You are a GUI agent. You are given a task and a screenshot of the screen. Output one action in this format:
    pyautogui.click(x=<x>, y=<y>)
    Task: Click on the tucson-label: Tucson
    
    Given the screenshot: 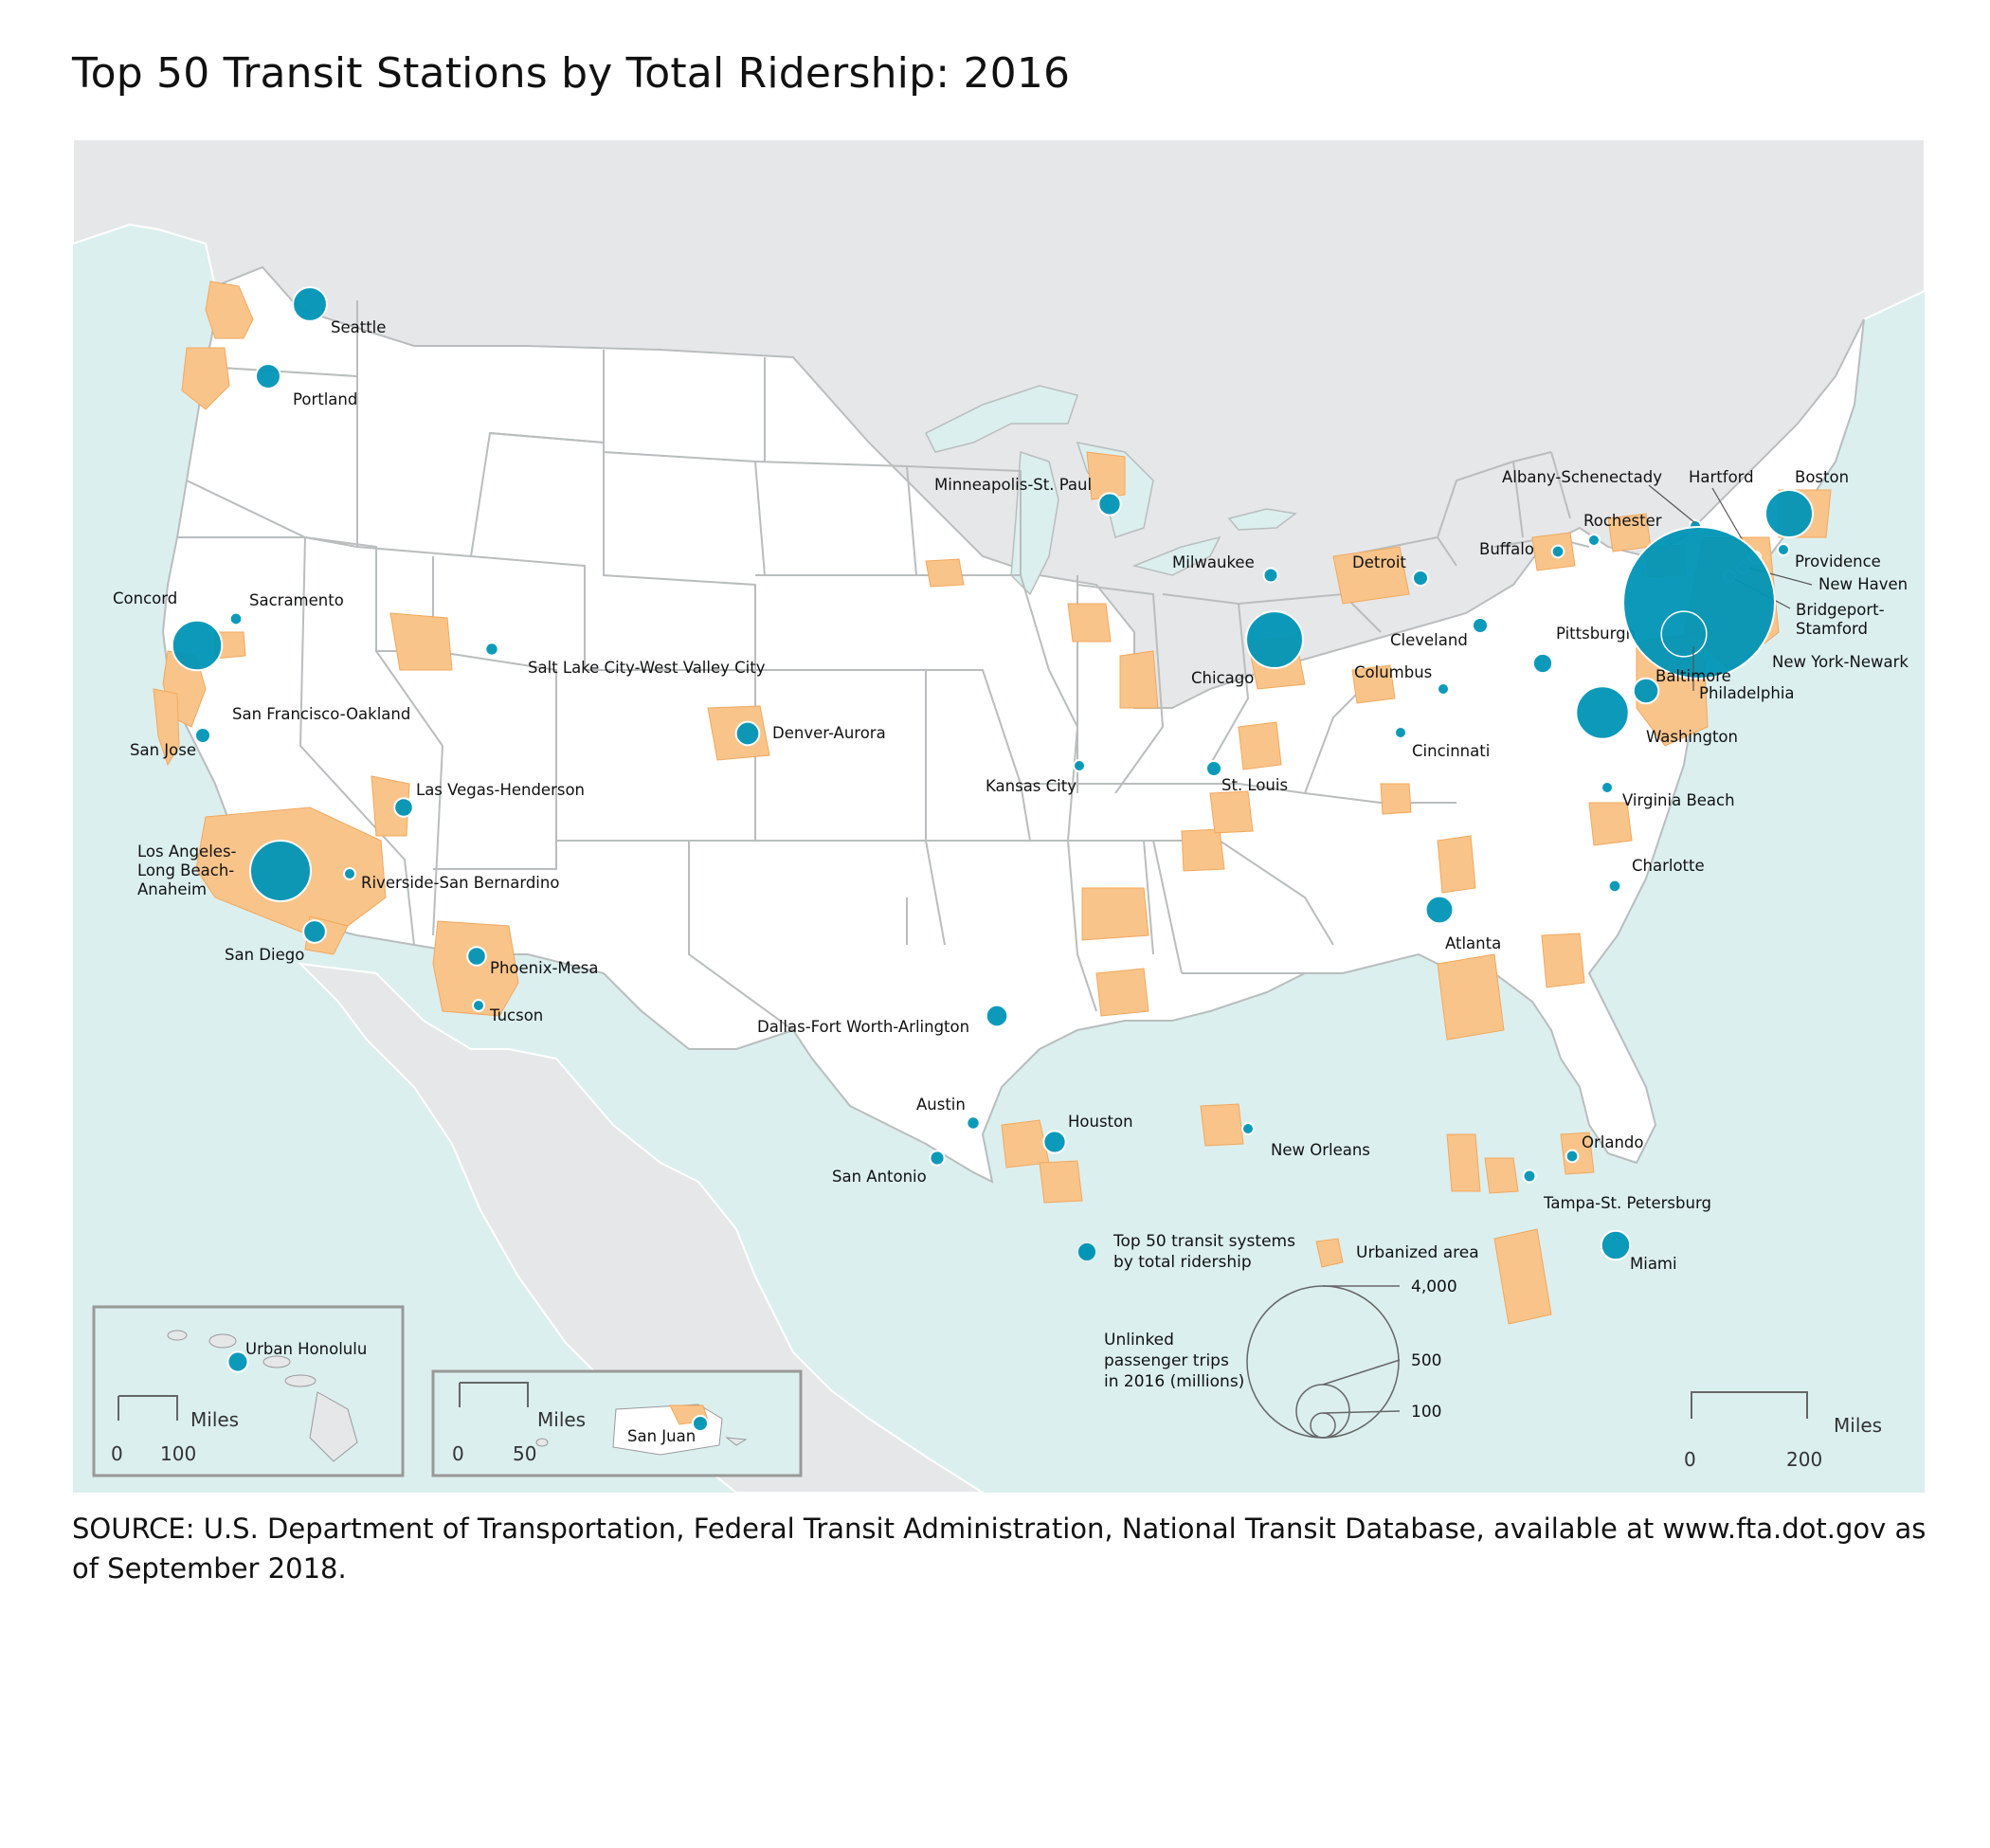 What is the action you would take?
    pyautogui.click(x=516, y=1015)
    